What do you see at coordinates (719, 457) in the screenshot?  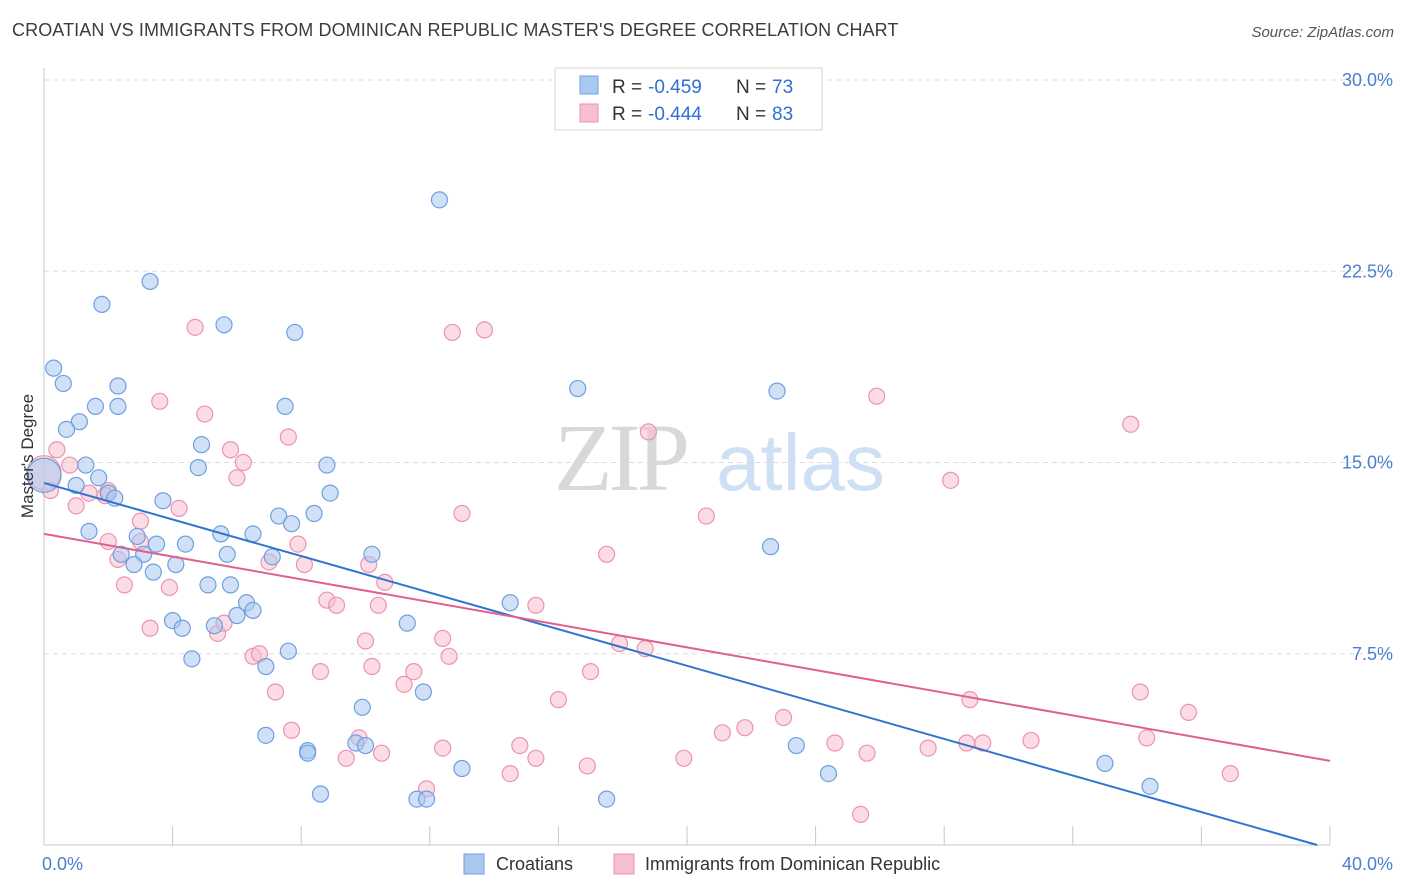 I see `watermark: ZIP atlas` at bounding box center [719, 457].